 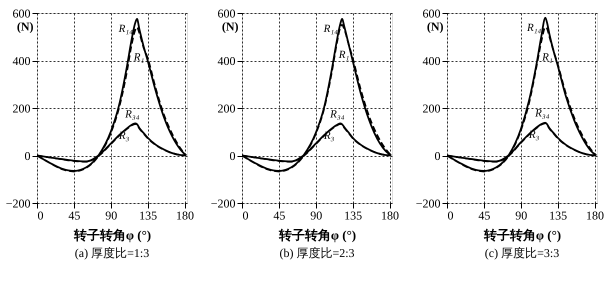 What do you see at coordinates (317, 253) in the screenshot?
I see `text: (b) 厚度比=2:3` at bounding box center [317, 253].